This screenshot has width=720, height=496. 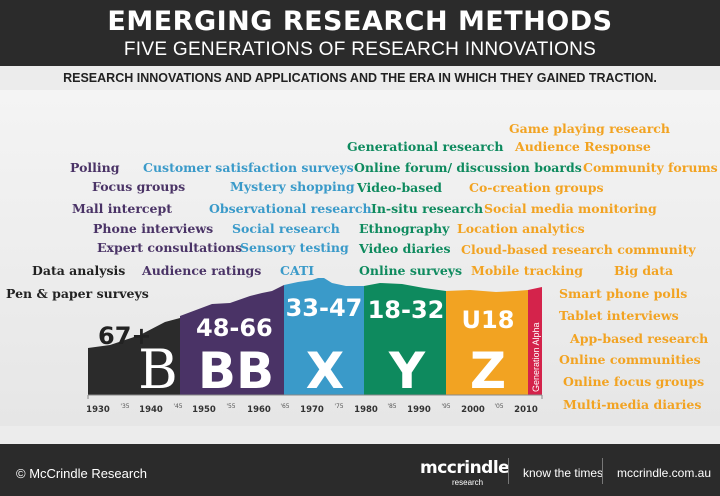 What do you see at coordinates (259, 410) in the screenshot?
I see `year-label: 1960` at bounding box center [259, 410].